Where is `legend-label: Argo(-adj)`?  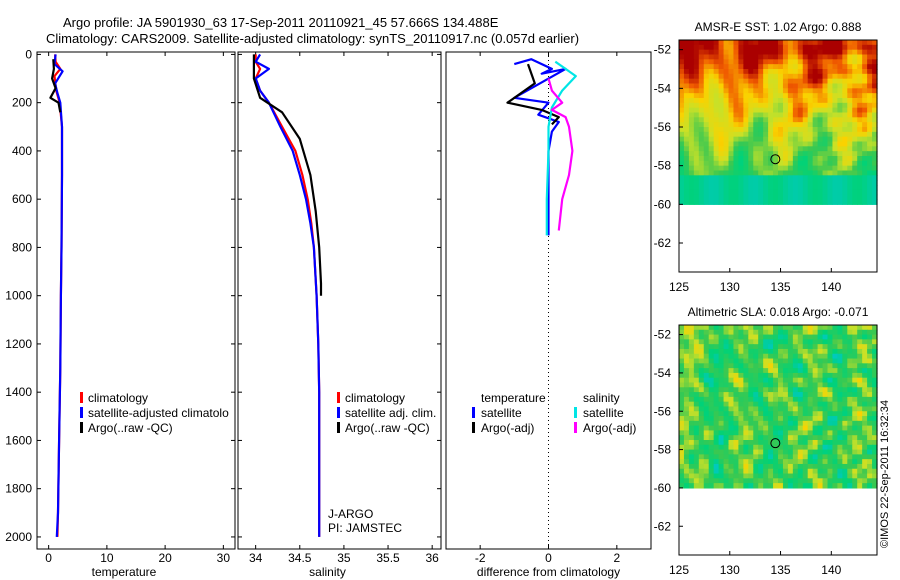 legend-label: Argo(-adj) is located at coordinates (609, 428).